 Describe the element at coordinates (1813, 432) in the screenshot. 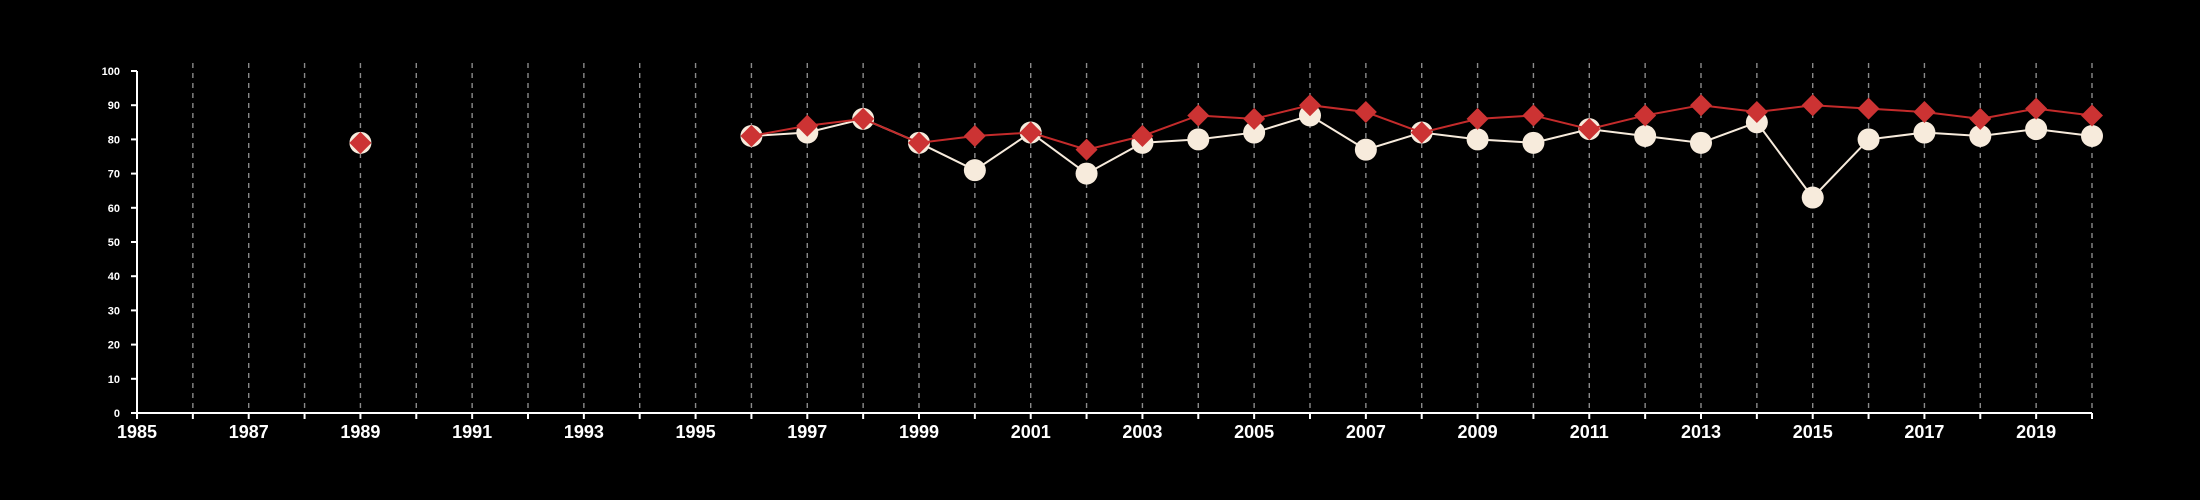

I see `x-tick-label: 2015` at that location.